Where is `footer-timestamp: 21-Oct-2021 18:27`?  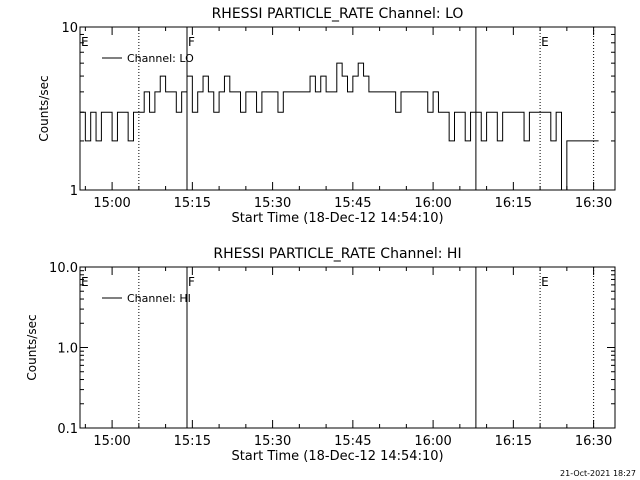
footer-timestamp: 21-Oct-2021 18:27 is located at coordinates (598, 473).